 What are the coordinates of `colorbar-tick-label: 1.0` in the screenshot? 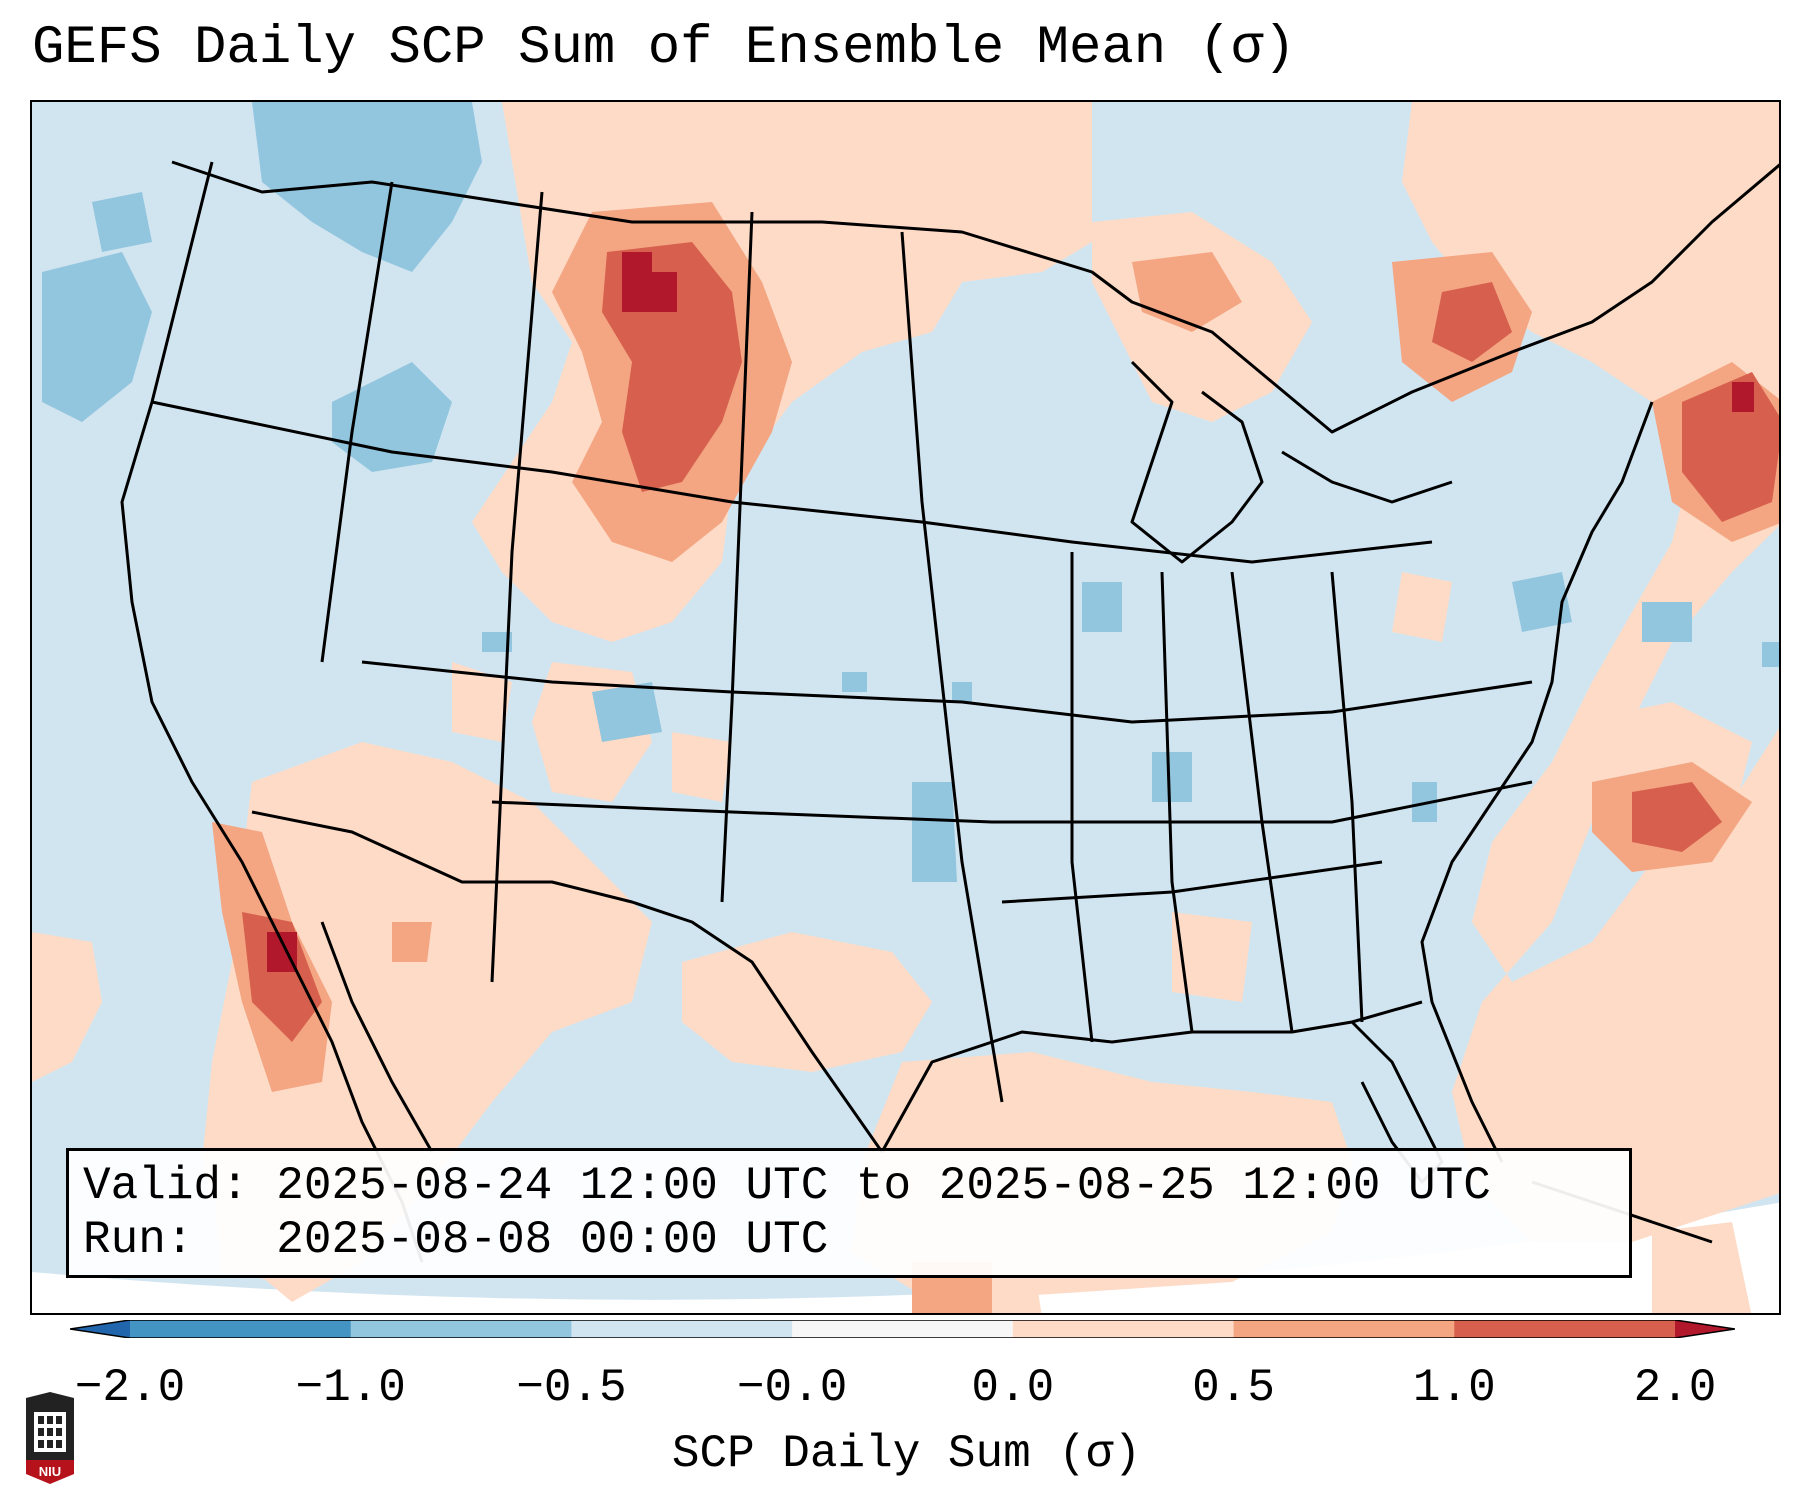 It's located at (1454, 1388).